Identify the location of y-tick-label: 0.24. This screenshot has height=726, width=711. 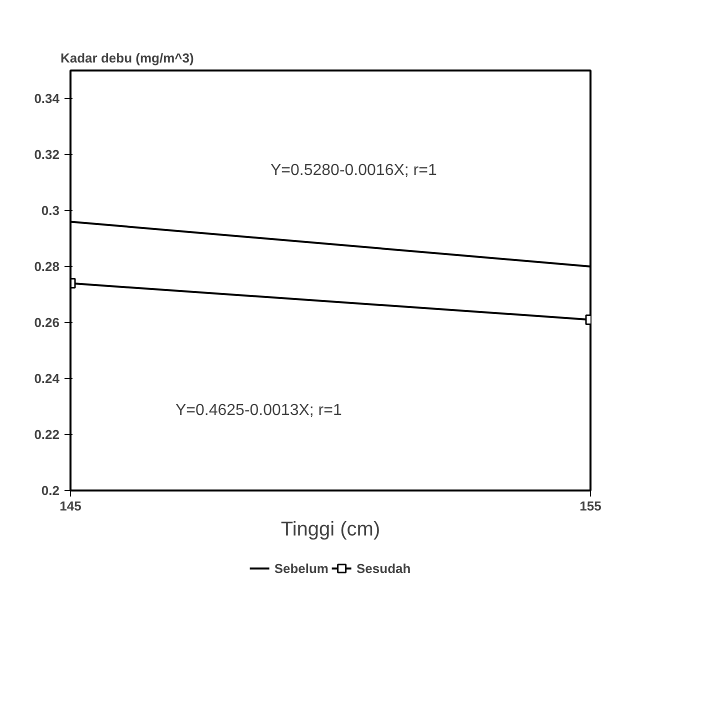
(47, 378).